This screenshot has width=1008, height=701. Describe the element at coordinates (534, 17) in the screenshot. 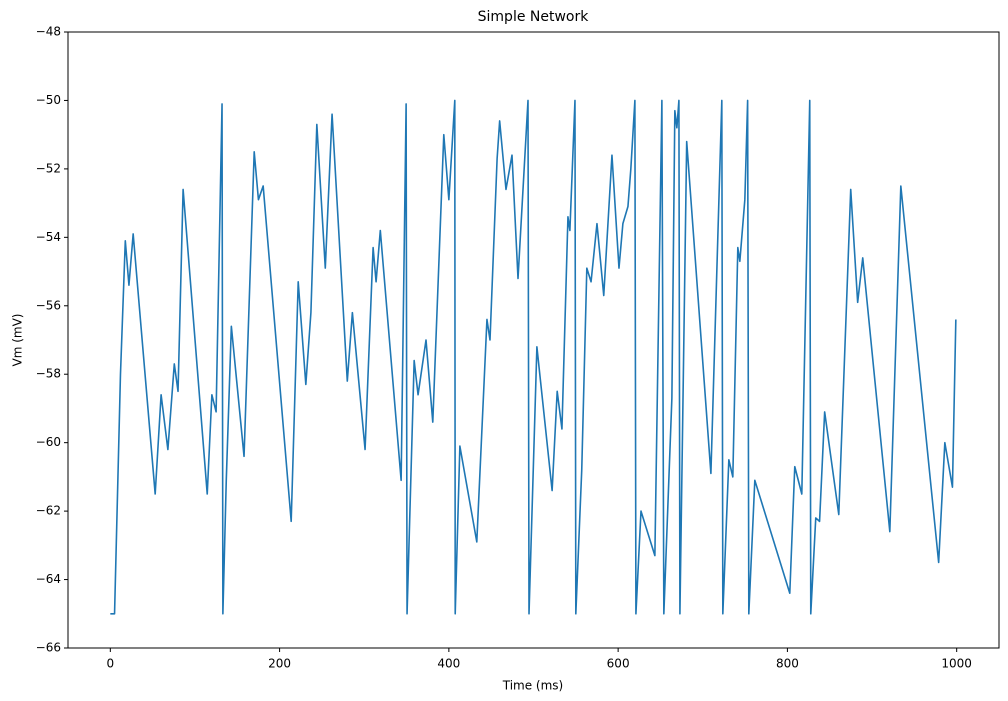

I see `chart-title: Simple Network` at that location.